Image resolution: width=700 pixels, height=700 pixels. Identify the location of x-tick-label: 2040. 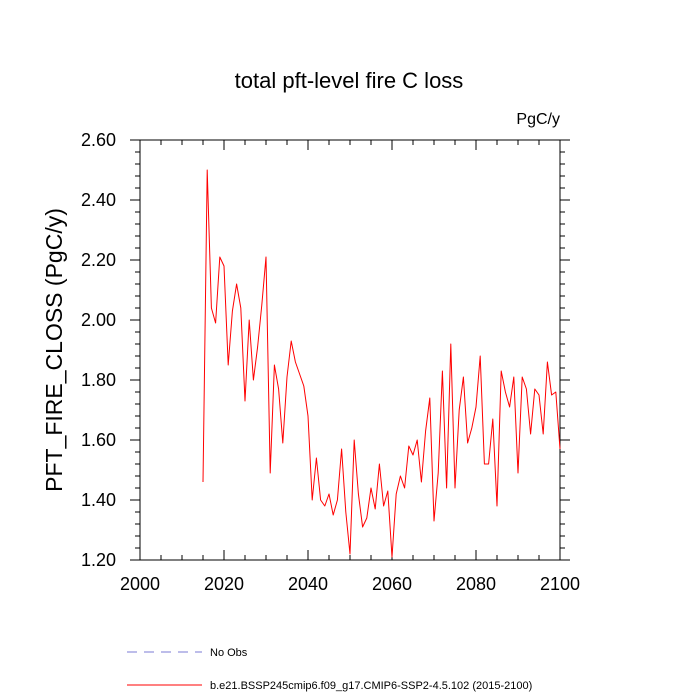
(308, 584).